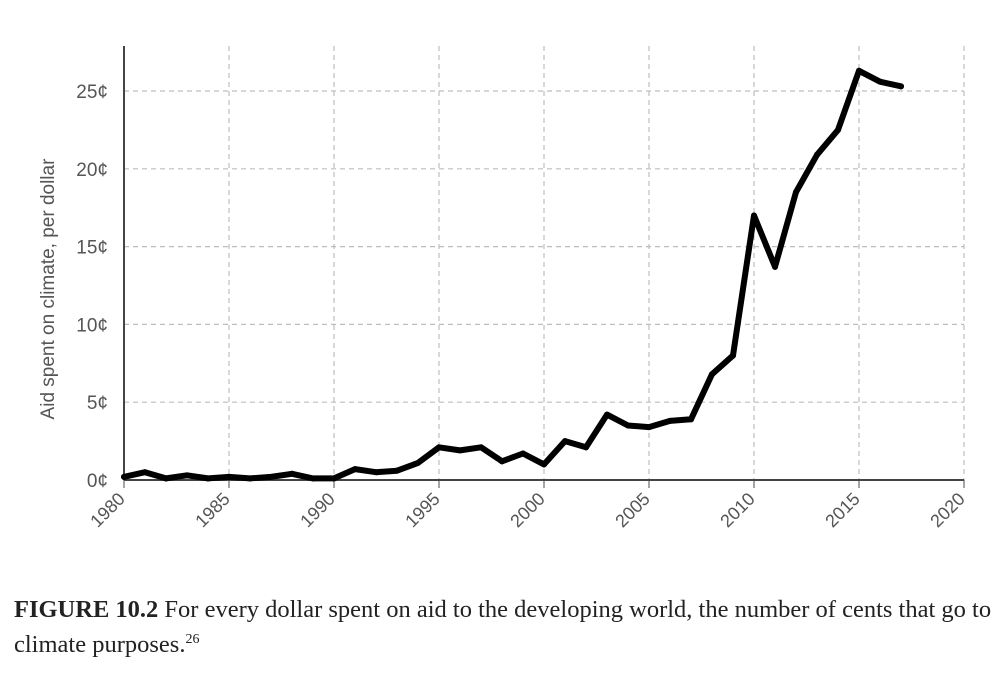  What do you see at coordinates (107, 510) in the screenshot?
I see `x-tick-label: 1980` at bounding box center [107, 510].